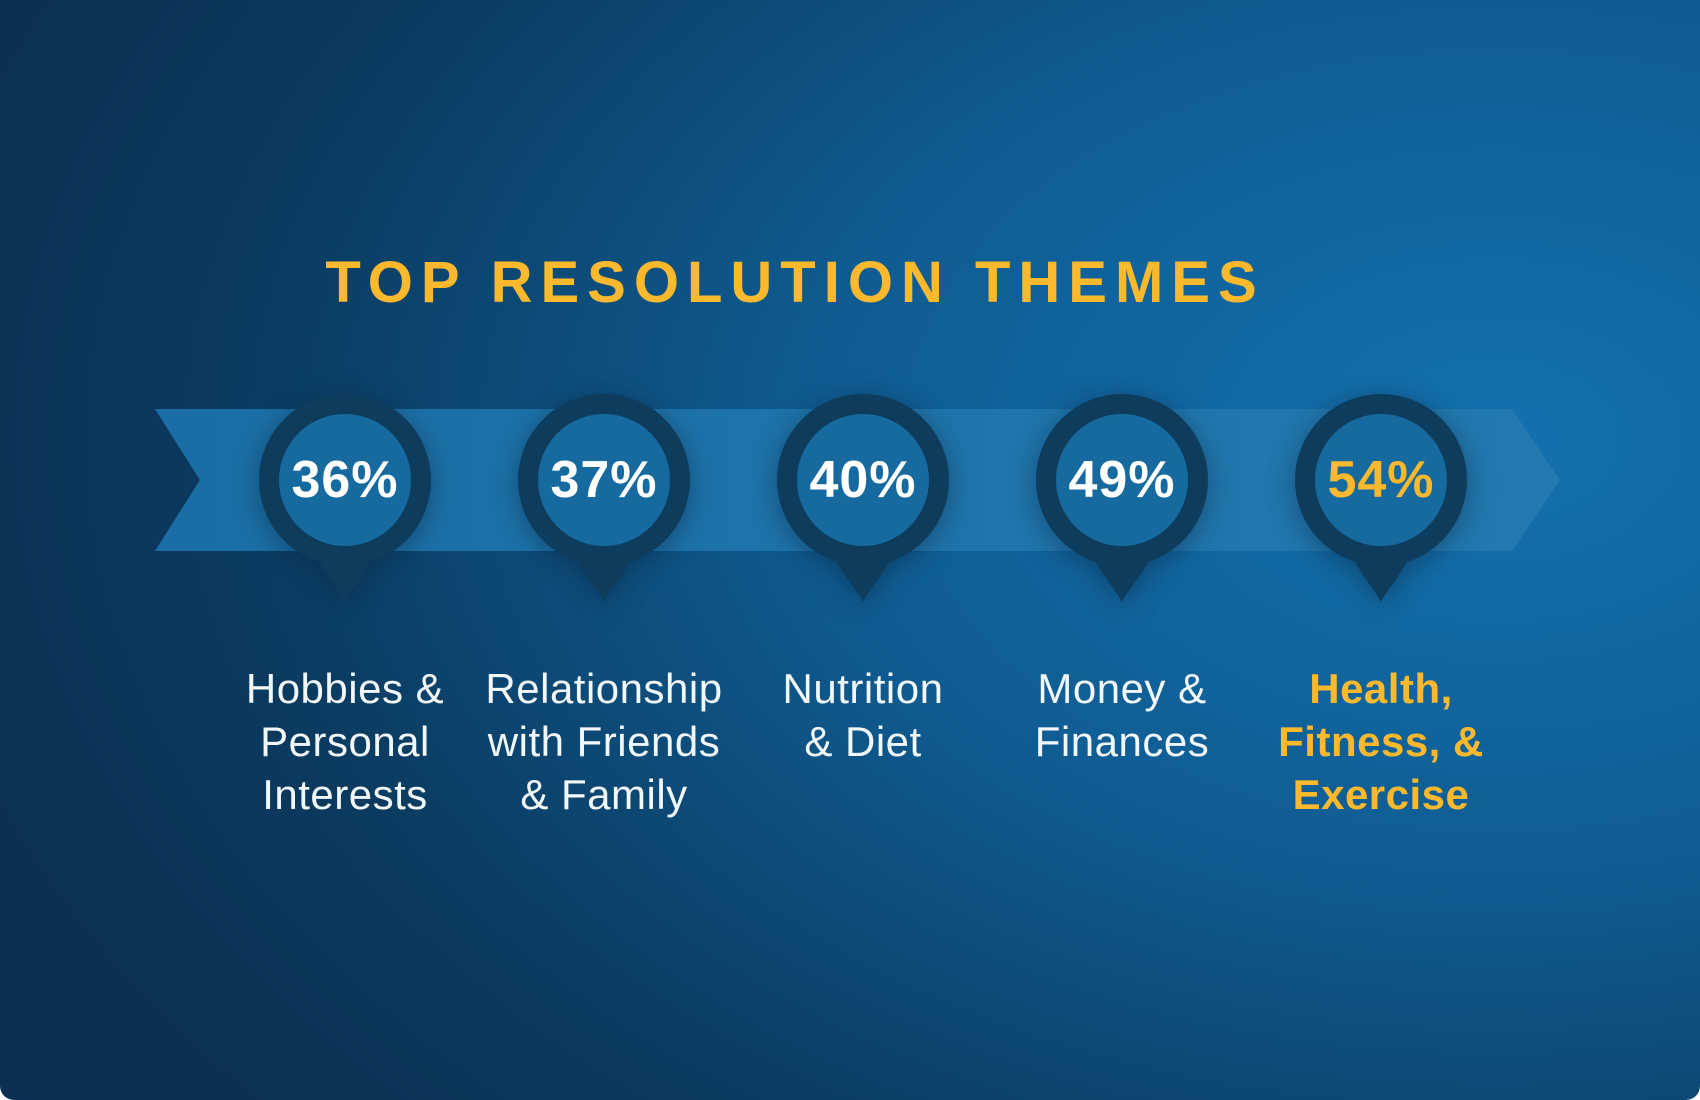 The width and height of the screenshot is (1700, 1100). Describe the element at coordinates (1122, 715) in the screenshot. I see `category-label: Money & Finances` at that location.